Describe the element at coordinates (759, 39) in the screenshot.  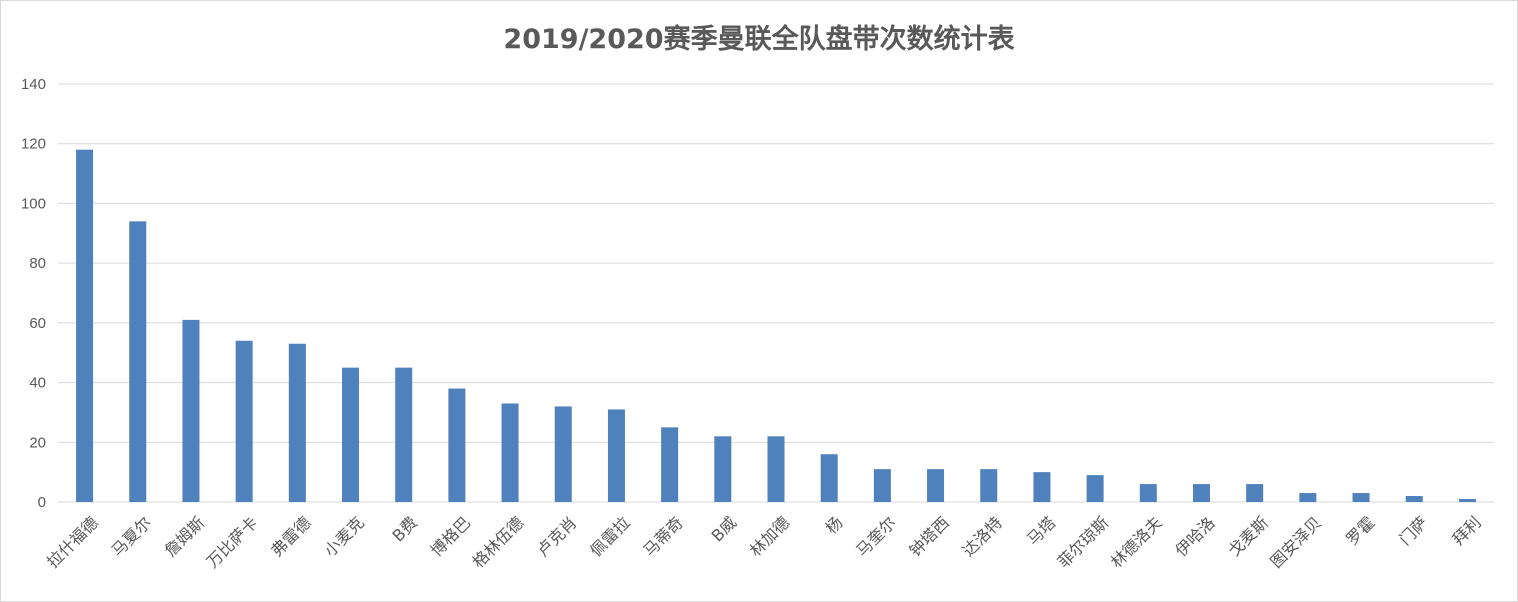
I see `chart-title: 2019/2020赛季曼联全队盘带次数统计表` at that location.